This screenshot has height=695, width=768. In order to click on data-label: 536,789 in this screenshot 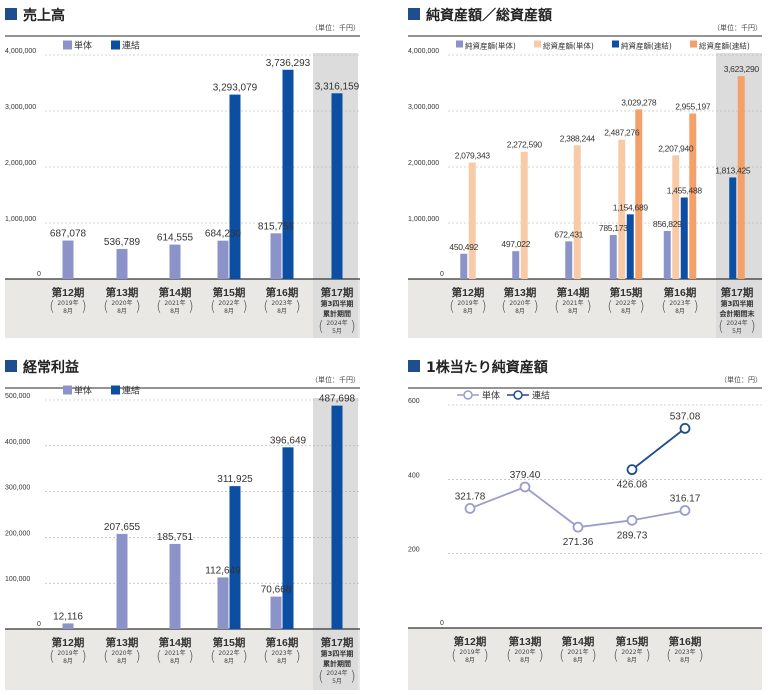, I will do `click(122, 242)`.